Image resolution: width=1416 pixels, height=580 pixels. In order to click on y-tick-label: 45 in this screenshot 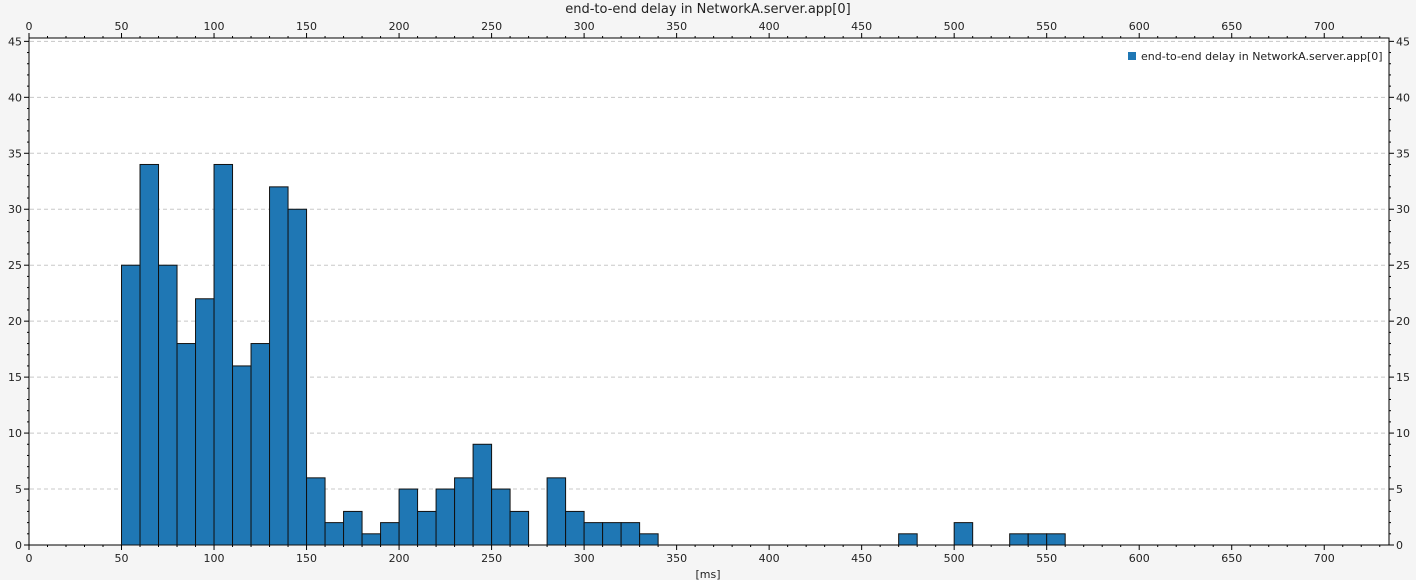, I will do `click(15, 41)`.